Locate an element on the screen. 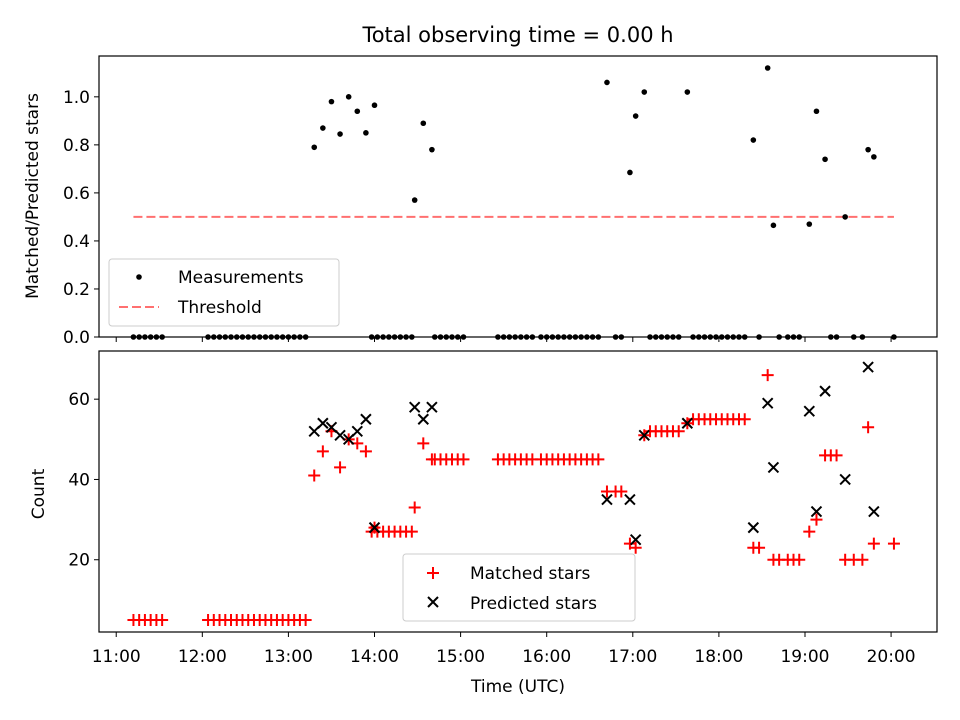  bottom-ylabel: Count is located at coordinates (39, 493).